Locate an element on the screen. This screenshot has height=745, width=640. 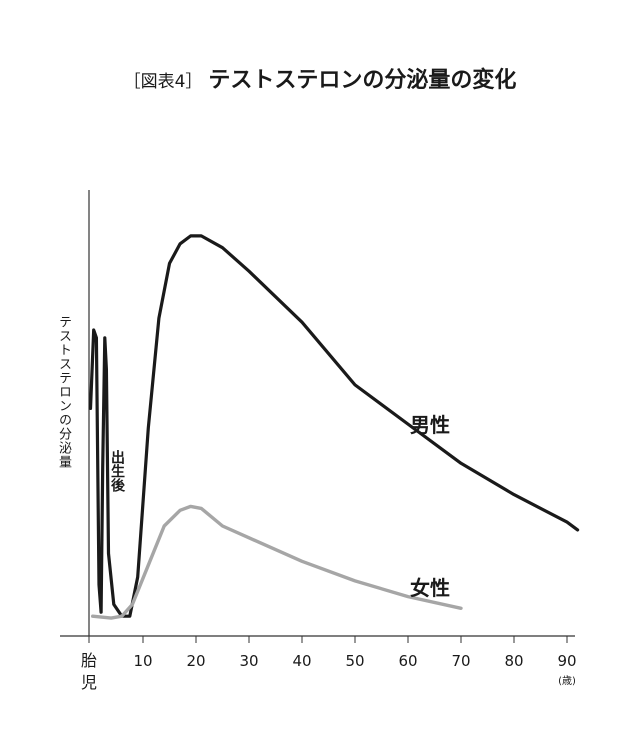
x-tick-label: 30 is located at coordinates (248, 661).